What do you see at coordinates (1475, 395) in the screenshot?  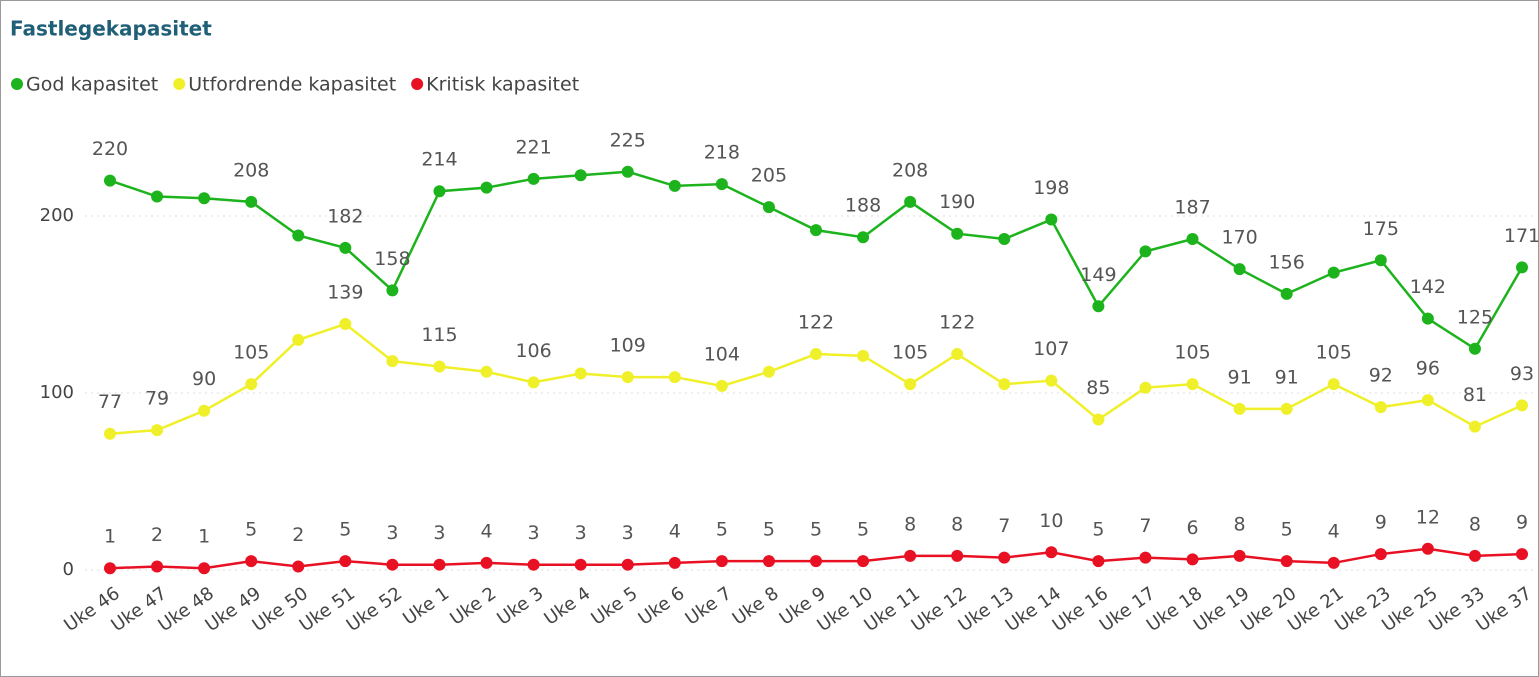 I see `data-label: 81` at bounding box center [1475, 395].